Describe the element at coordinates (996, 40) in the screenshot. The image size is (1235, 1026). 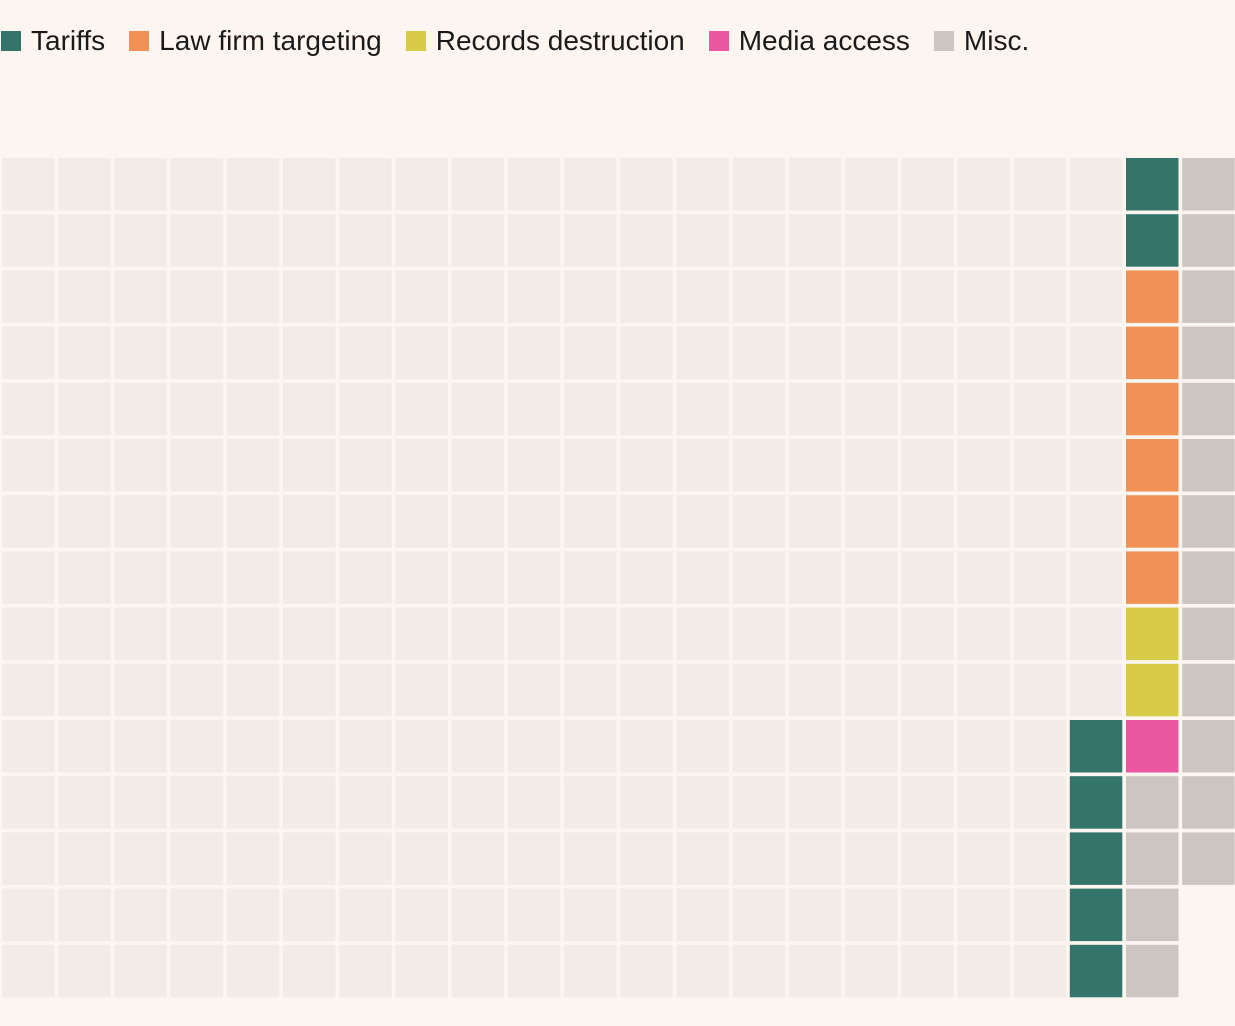
I see `legend-label: Misc.` at that location.